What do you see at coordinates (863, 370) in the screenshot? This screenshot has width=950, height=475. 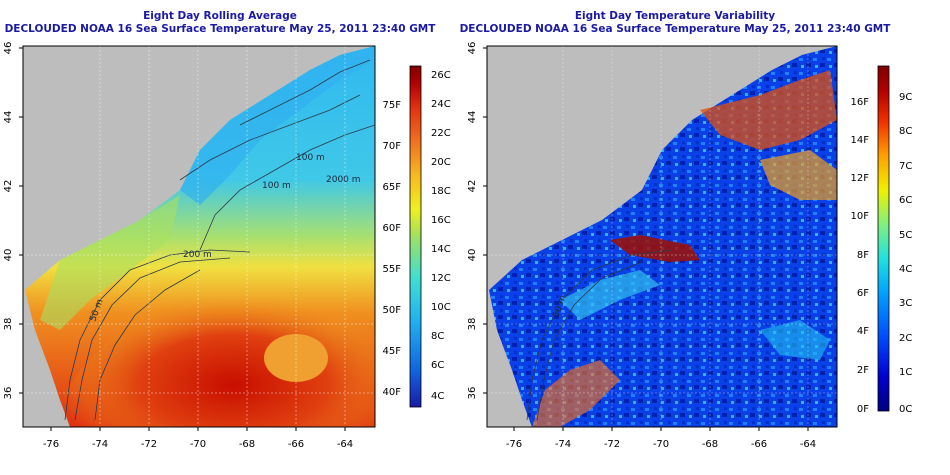 I see `right-f-label: 2F` at bounding box center [863, 370].